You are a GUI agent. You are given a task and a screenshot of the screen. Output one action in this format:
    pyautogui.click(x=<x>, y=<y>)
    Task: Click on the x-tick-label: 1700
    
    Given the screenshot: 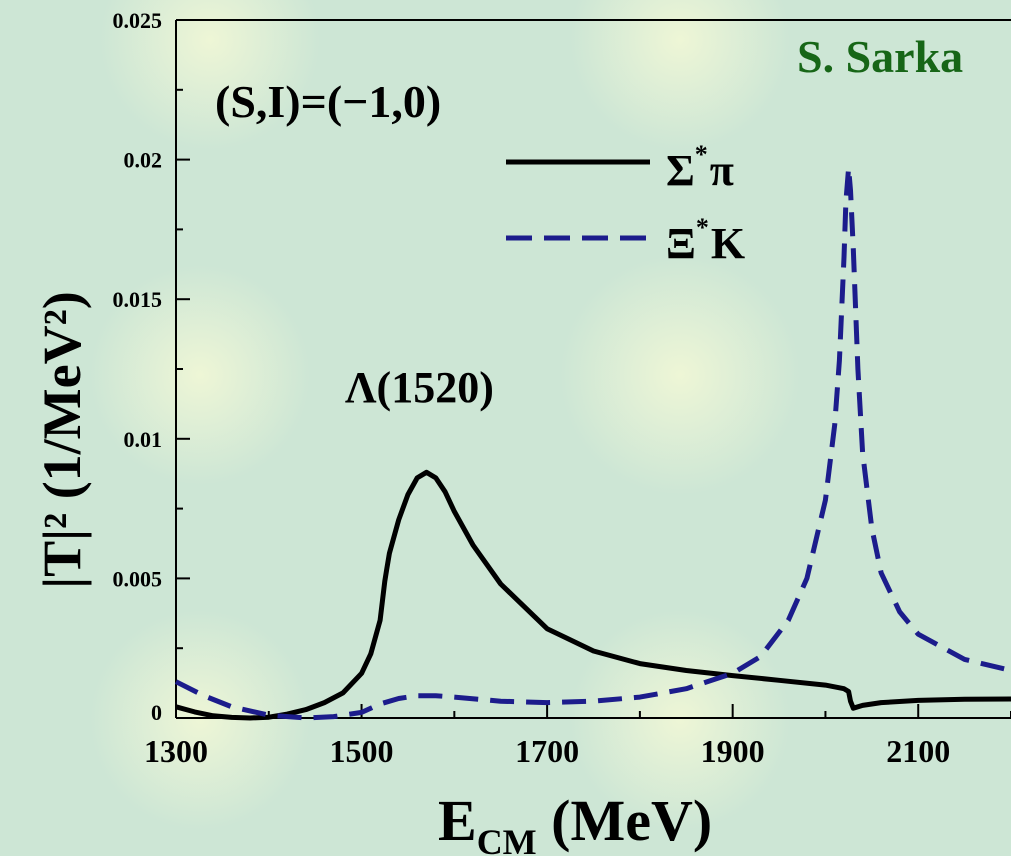 What is the action you would take?
    pyautogui.click(x=547, y=751)
    